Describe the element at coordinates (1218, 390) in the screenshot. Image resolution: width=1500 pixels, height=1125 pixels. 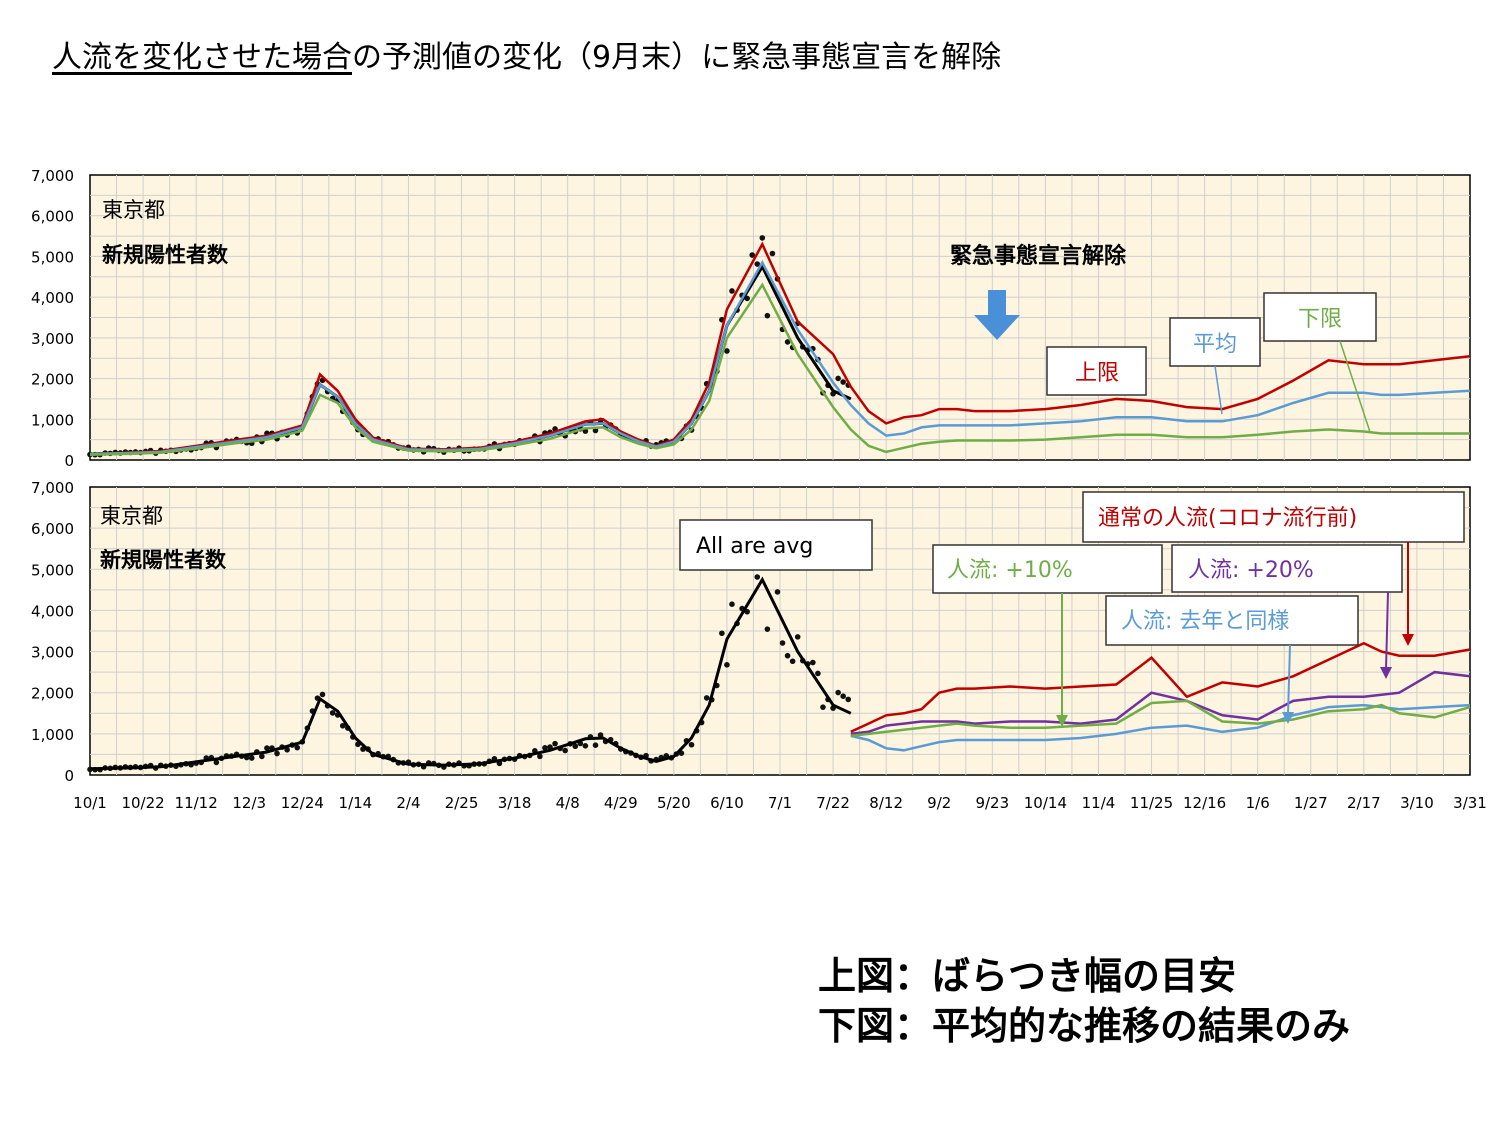
I see `chart-top-legend-avg-leader` at that location.